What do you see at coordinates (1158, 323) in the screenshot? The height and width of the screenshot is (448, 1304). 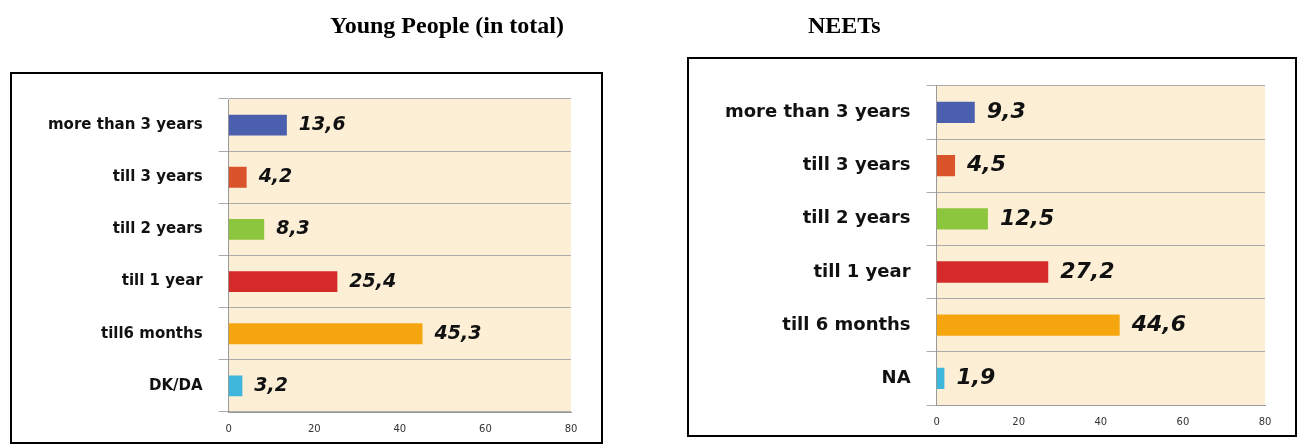 I see `data-label: 44,6` at bounding box center [1158, 323].